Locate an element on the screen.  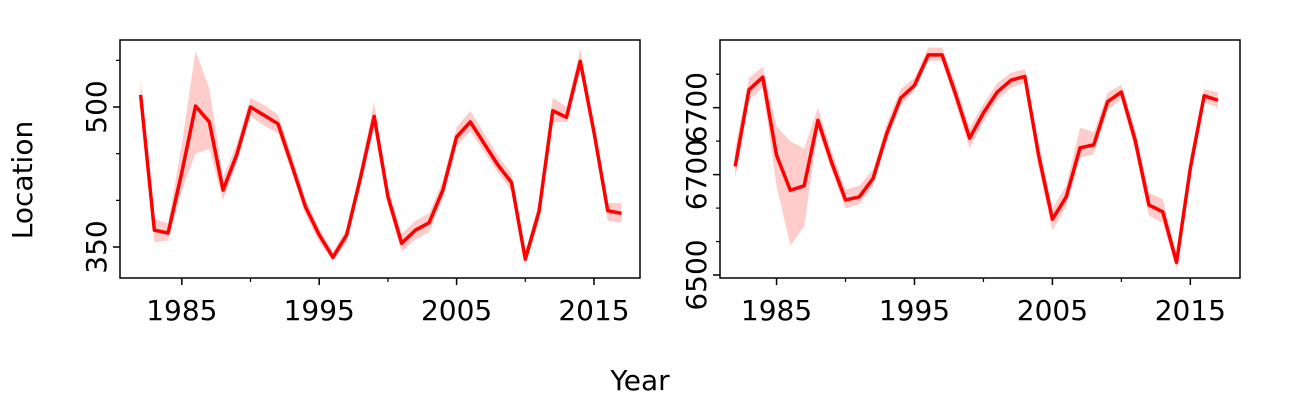
x-axis-label: Year is located at coordinates (639, 380).